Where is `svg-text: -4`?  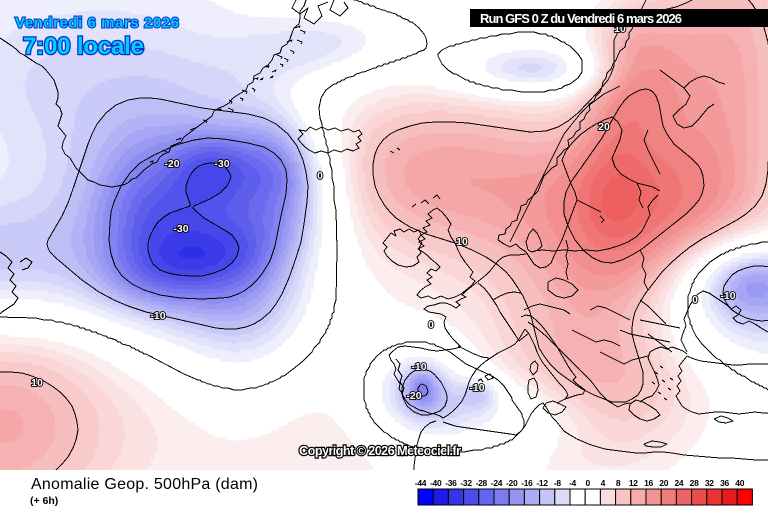 svg-text: -4 is located at coordinates (573, 483).